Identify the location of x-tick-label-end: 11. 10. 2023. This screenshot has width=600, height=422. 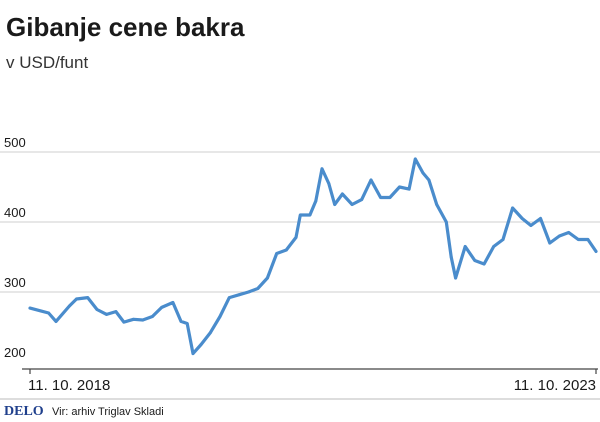
(555, 385).